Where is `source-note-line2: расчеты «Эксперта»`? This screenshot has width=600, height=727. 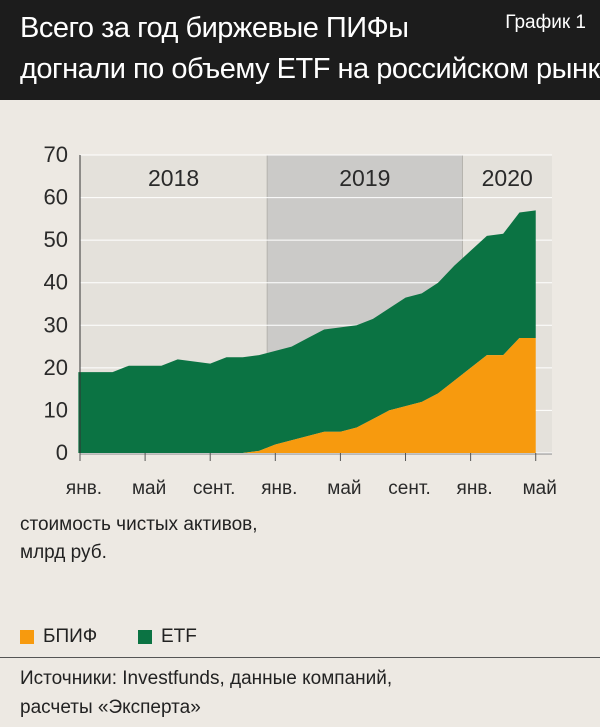 source-note-line2: расчеты «Эксперта» is located at coordinates (110, 707).